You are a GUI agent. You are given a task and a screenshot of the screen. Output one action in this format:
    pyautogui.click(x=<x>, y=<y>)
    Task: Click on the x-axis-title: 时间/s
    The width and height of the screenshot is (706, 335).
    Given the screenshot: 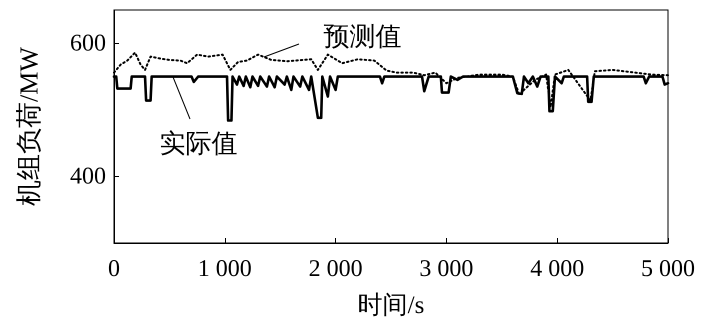 What is the action you would take?
    pyautogui.click(x=391, y=305)
    